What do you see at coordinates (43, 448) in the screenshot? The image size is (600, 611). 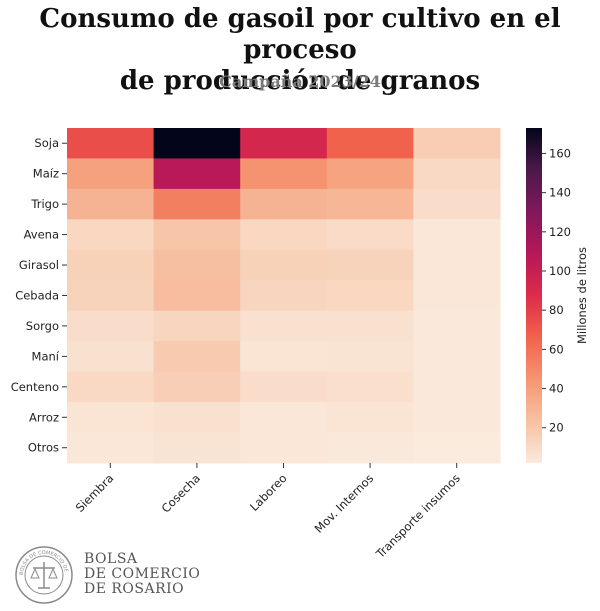 I see `row-label: Otros` at bounding box center [43, 448].